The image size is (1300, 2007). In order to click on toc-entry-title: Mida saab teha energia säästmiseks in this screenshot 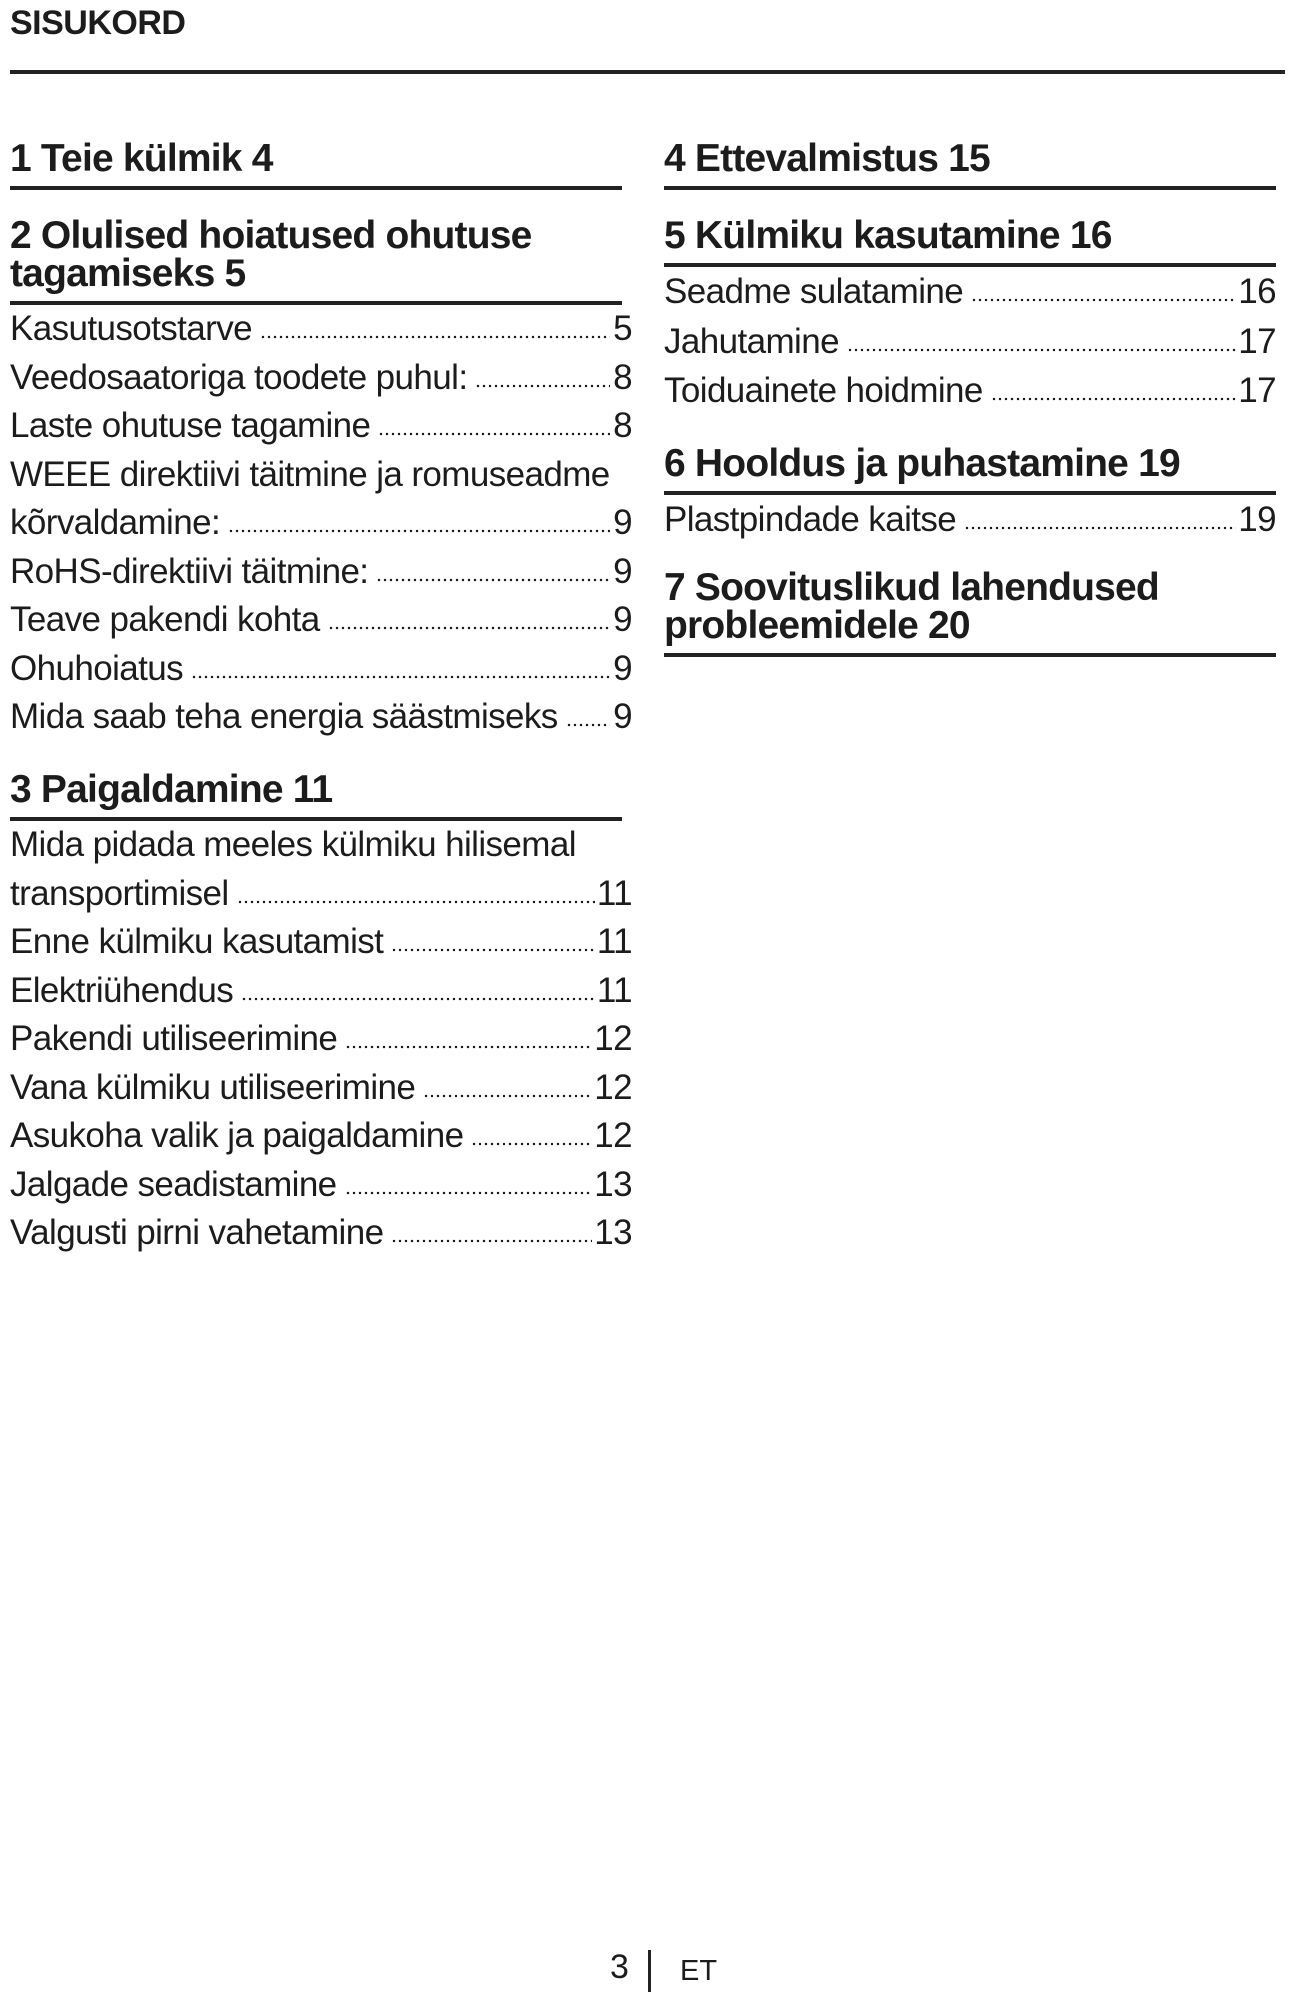, I will do `click(284, 716)`.